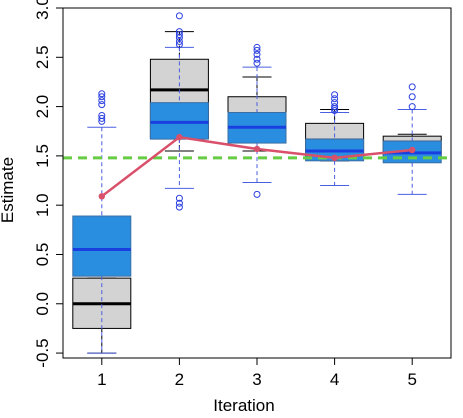  What do you see at coordinates (42, 57) in the screenshot?
I see `y-tick-label: 2.5` at bounding box center [42, 57].